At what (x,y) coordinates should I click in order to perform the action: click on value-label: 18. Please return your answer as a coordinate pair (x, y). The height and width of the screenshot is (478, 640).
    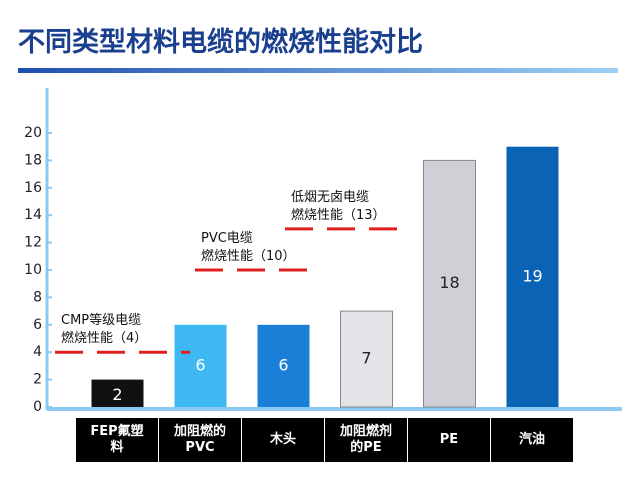
    Looking at the image, I should click on (449, 282).